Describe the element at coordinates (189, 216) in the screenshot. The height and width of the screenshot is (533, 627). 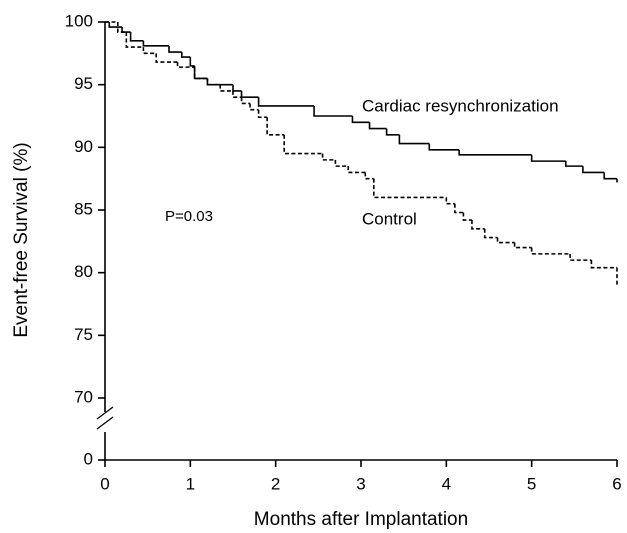
I see `annotation: P=0.03` at that location.